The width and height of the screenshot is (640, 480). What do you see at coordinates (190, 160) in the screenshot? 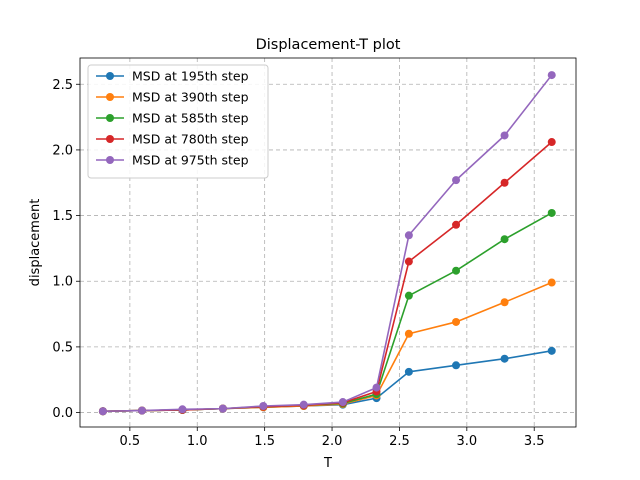
I see `legend-label: MSD at 975th step` at bounding box center [190, 160].